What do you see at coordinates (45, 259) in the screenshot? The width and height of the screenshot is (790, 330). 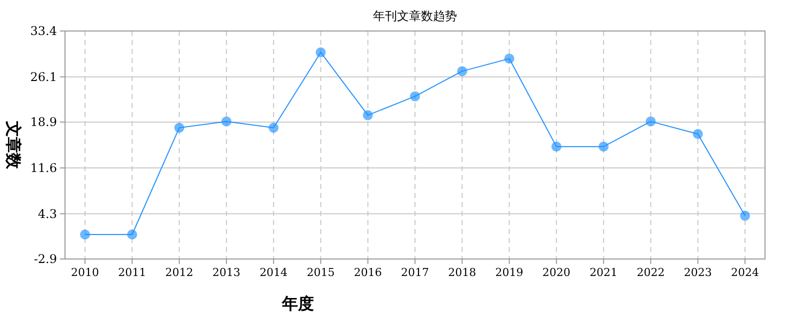 I see `y-tick-label: -2.9` at bounding box center [45, 259].